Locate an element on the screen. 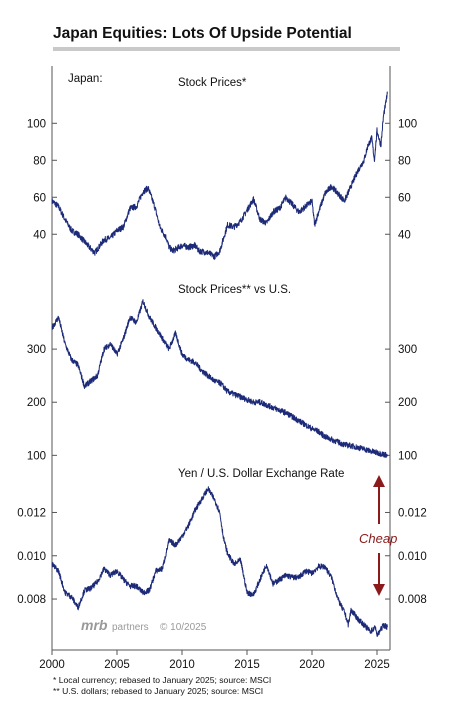 The width and height of the screenshot is (460, 723). panel-1-title: Stock Prices* is located at coordinates (212, 83).